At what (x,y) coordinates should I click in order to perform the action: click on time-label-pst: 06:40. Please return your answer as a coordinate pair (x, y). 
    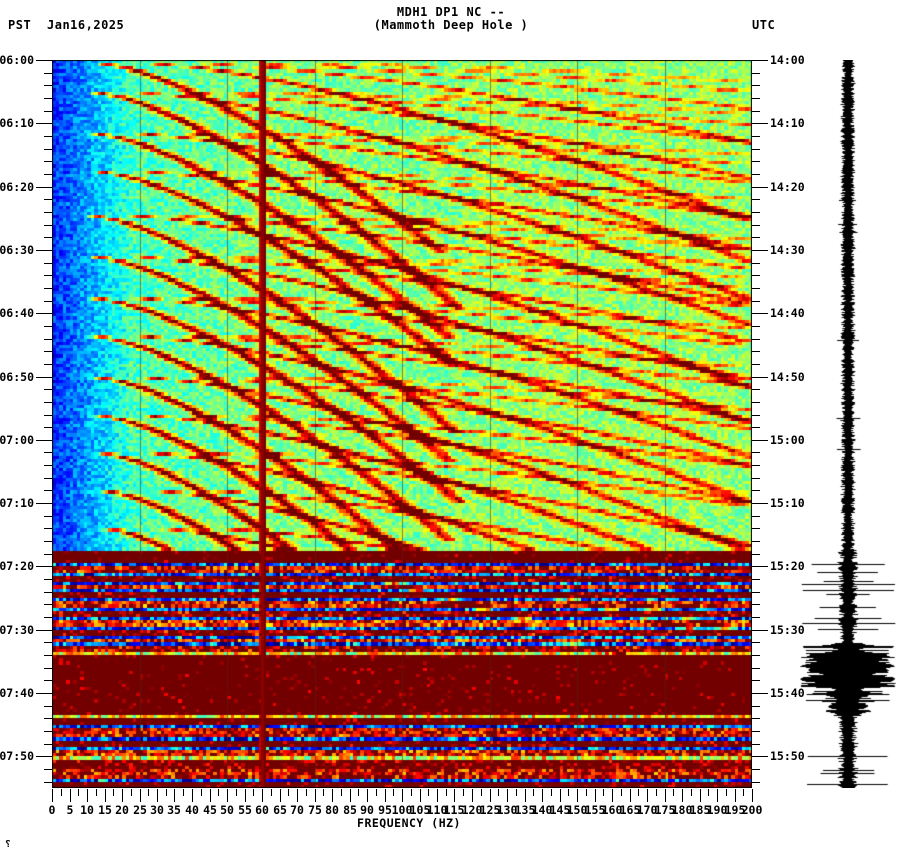
    Looking at the image, I should click on (17, 313).